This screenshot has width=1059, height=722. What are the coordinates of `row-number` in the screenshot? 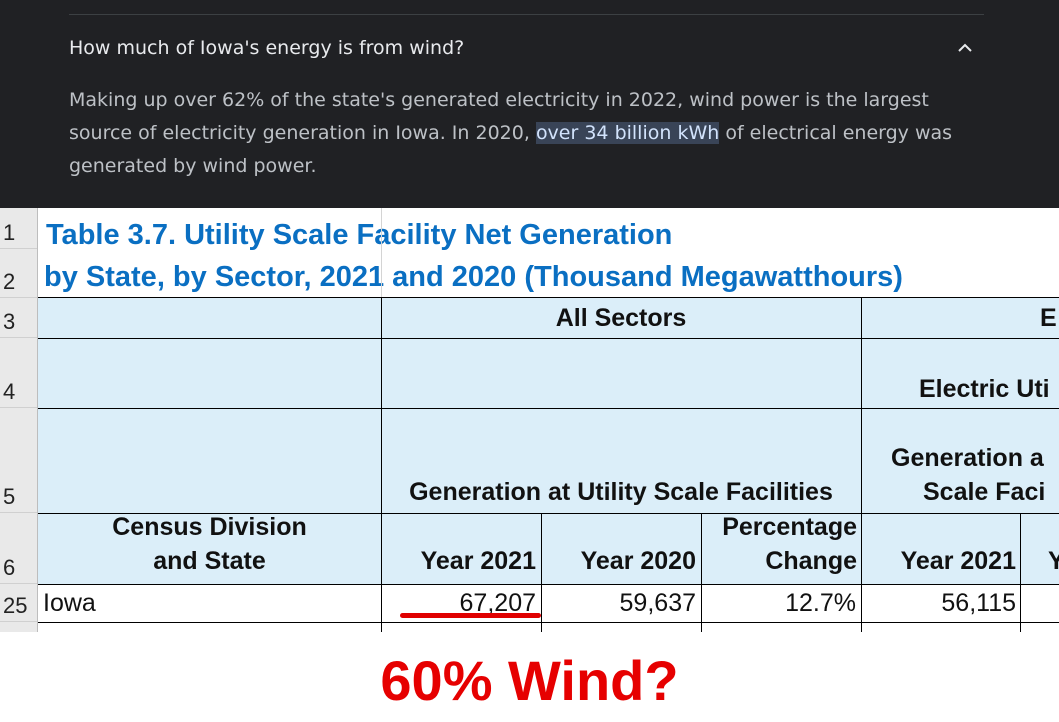 It's located at (18, 627).